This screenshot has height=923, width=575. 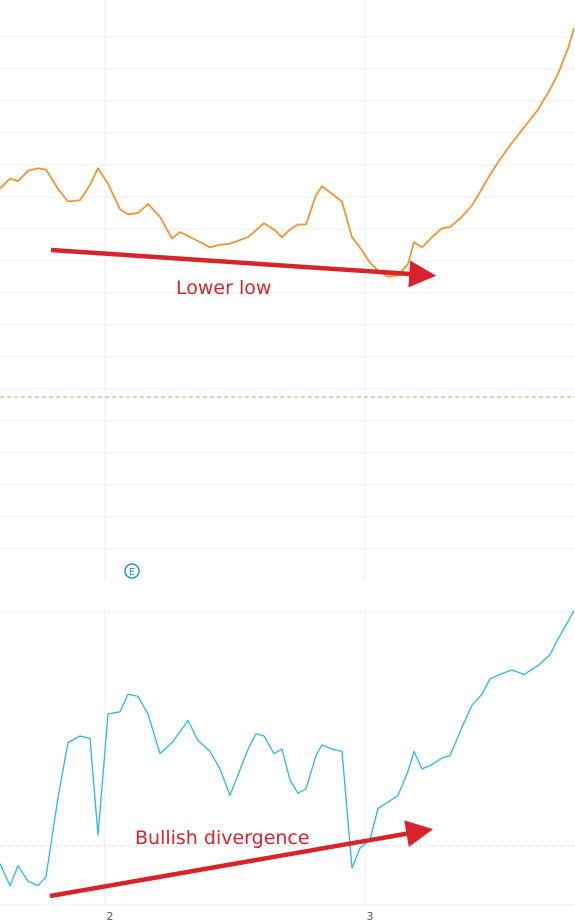 What do you see at coordinates (110, 916) in the screenshot?
I see `x-tick-label: 2` at bounding box center [110, 916].